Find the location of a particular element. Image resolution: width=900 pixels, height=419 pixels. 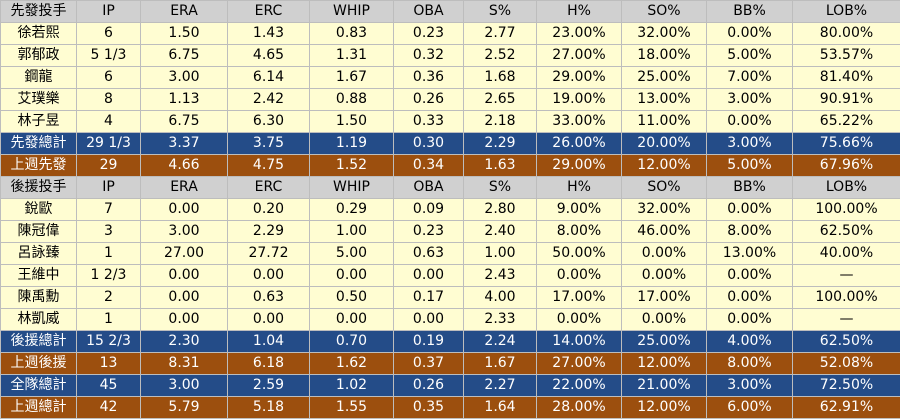

stat-cell: 46.00% is located at coordinates (664, 232).